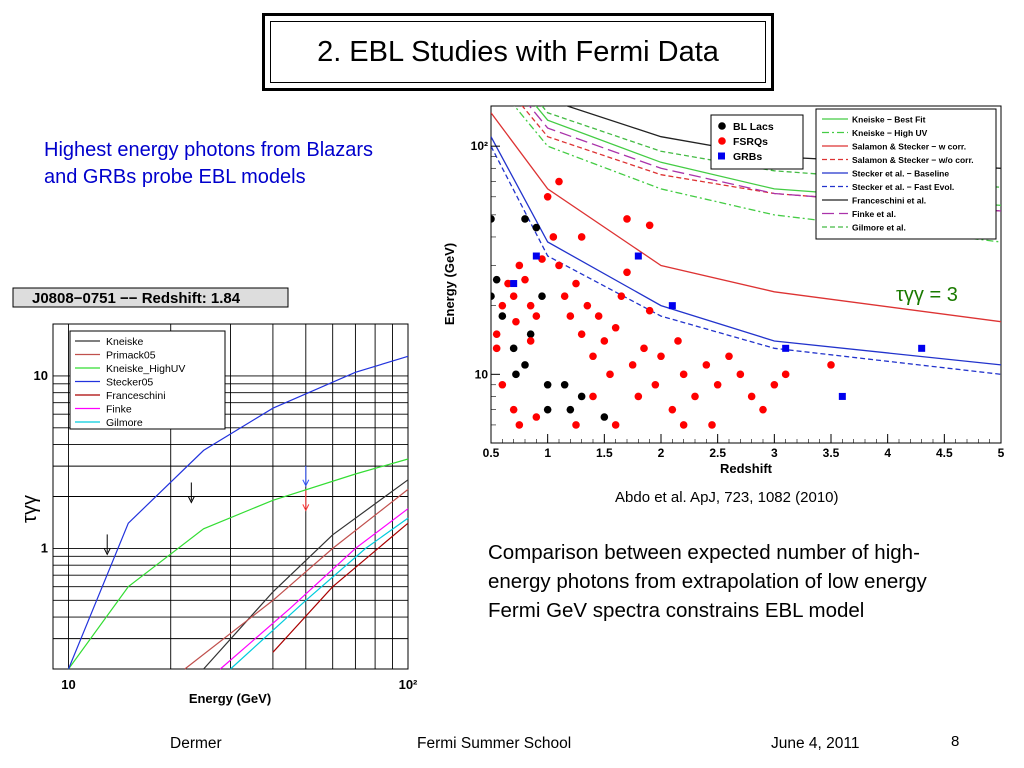 The height and width of the screenshot is (768, 1024). Describe the element at coordinates (722, 126) in the screenshot. I see `legend-swatch-bl-lacs` at that location.